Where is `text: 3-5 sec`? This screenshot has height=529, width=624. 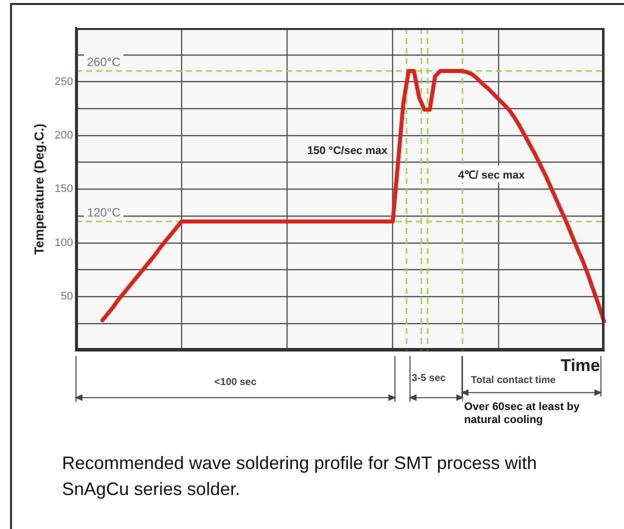
text: 3-5 sec is located at coordinates (429, 378).